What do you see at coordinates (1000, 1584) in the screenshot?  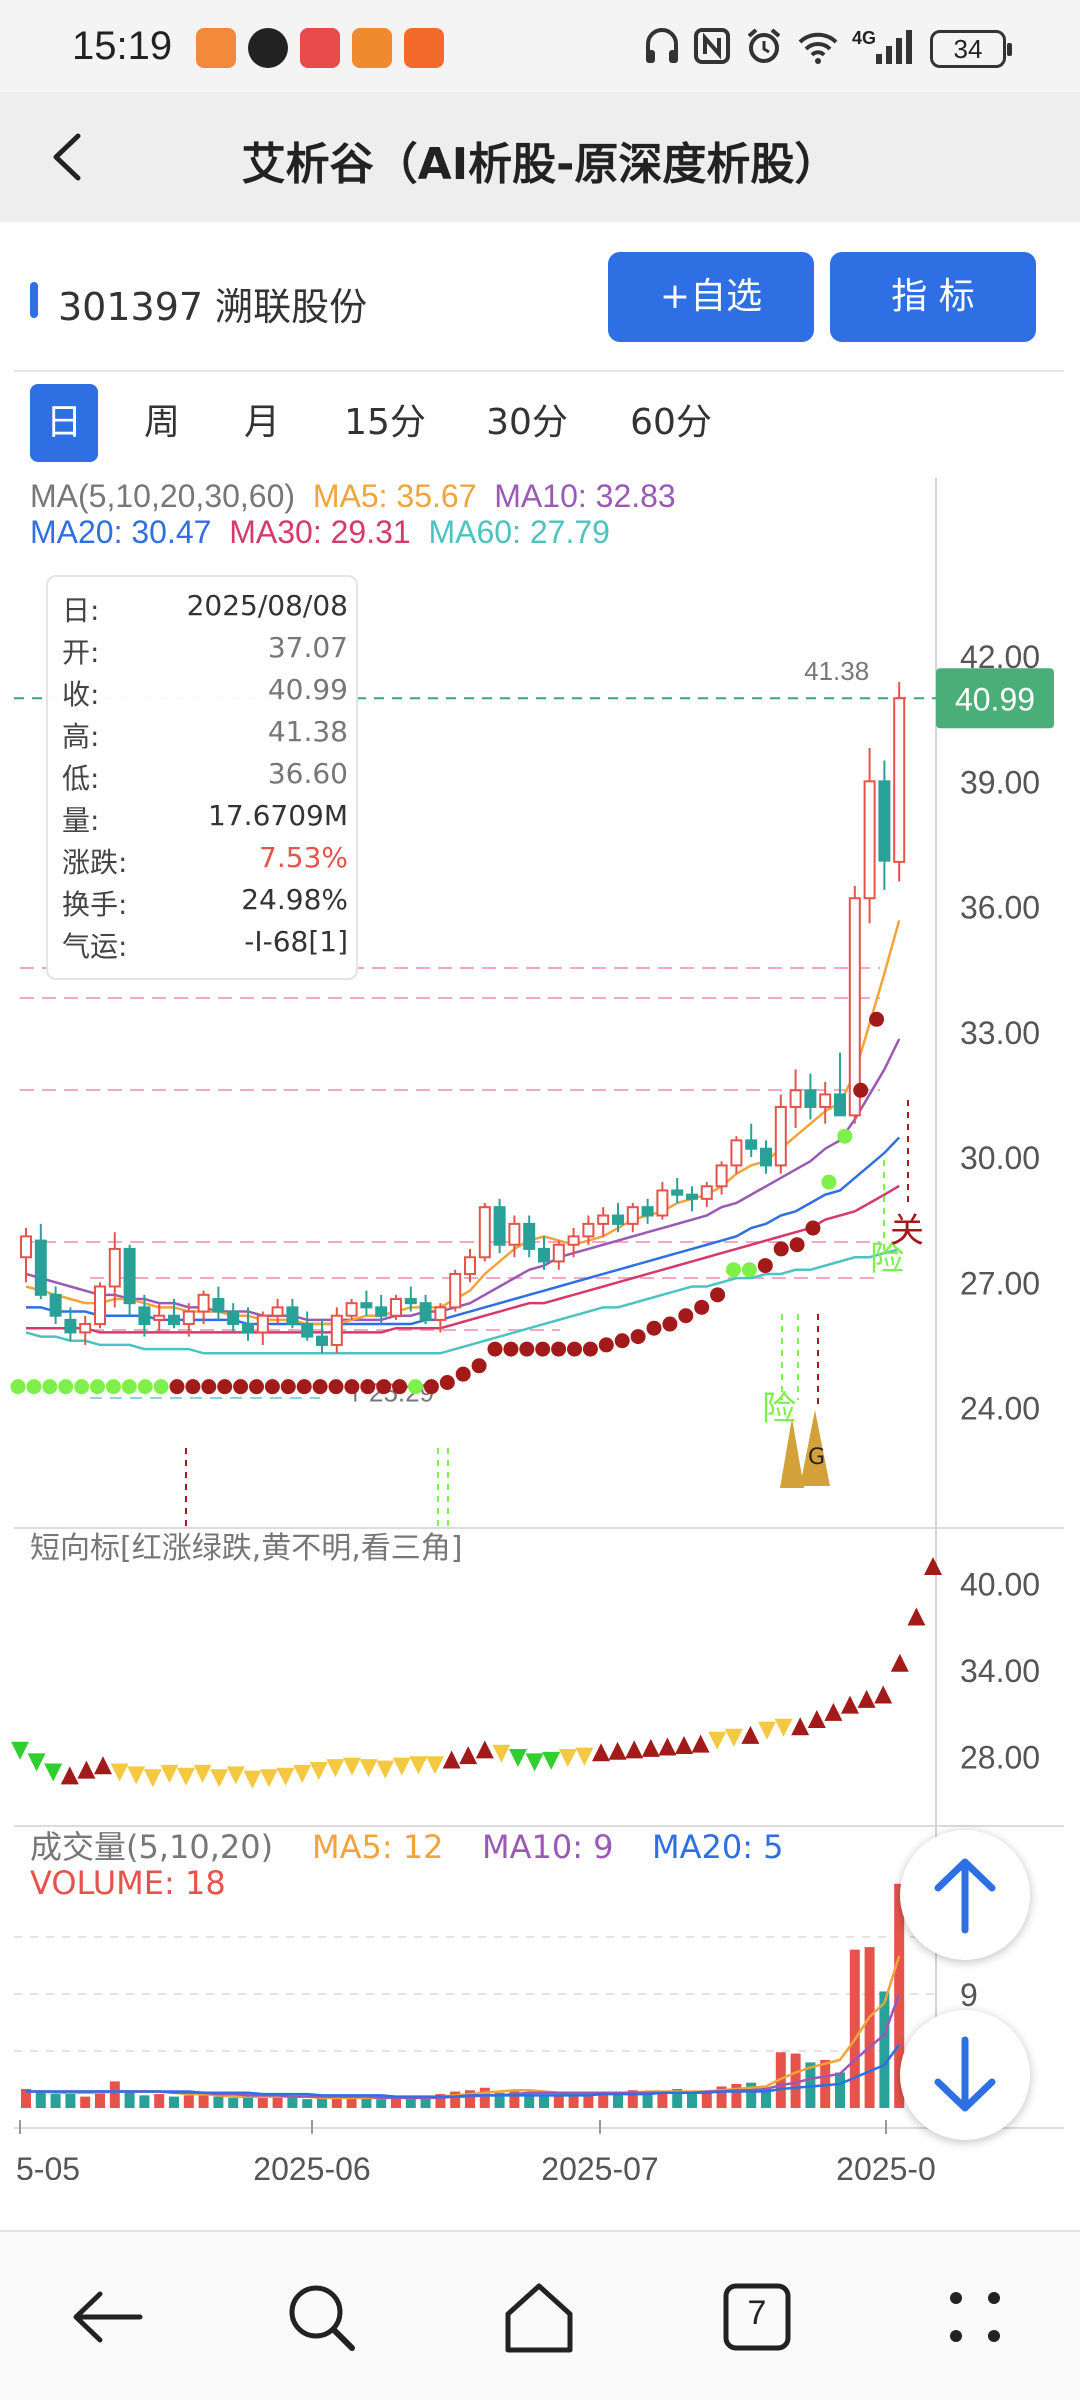 I see `indicator-axis-tick: 40.00` at bounding box center [1000, 1584].